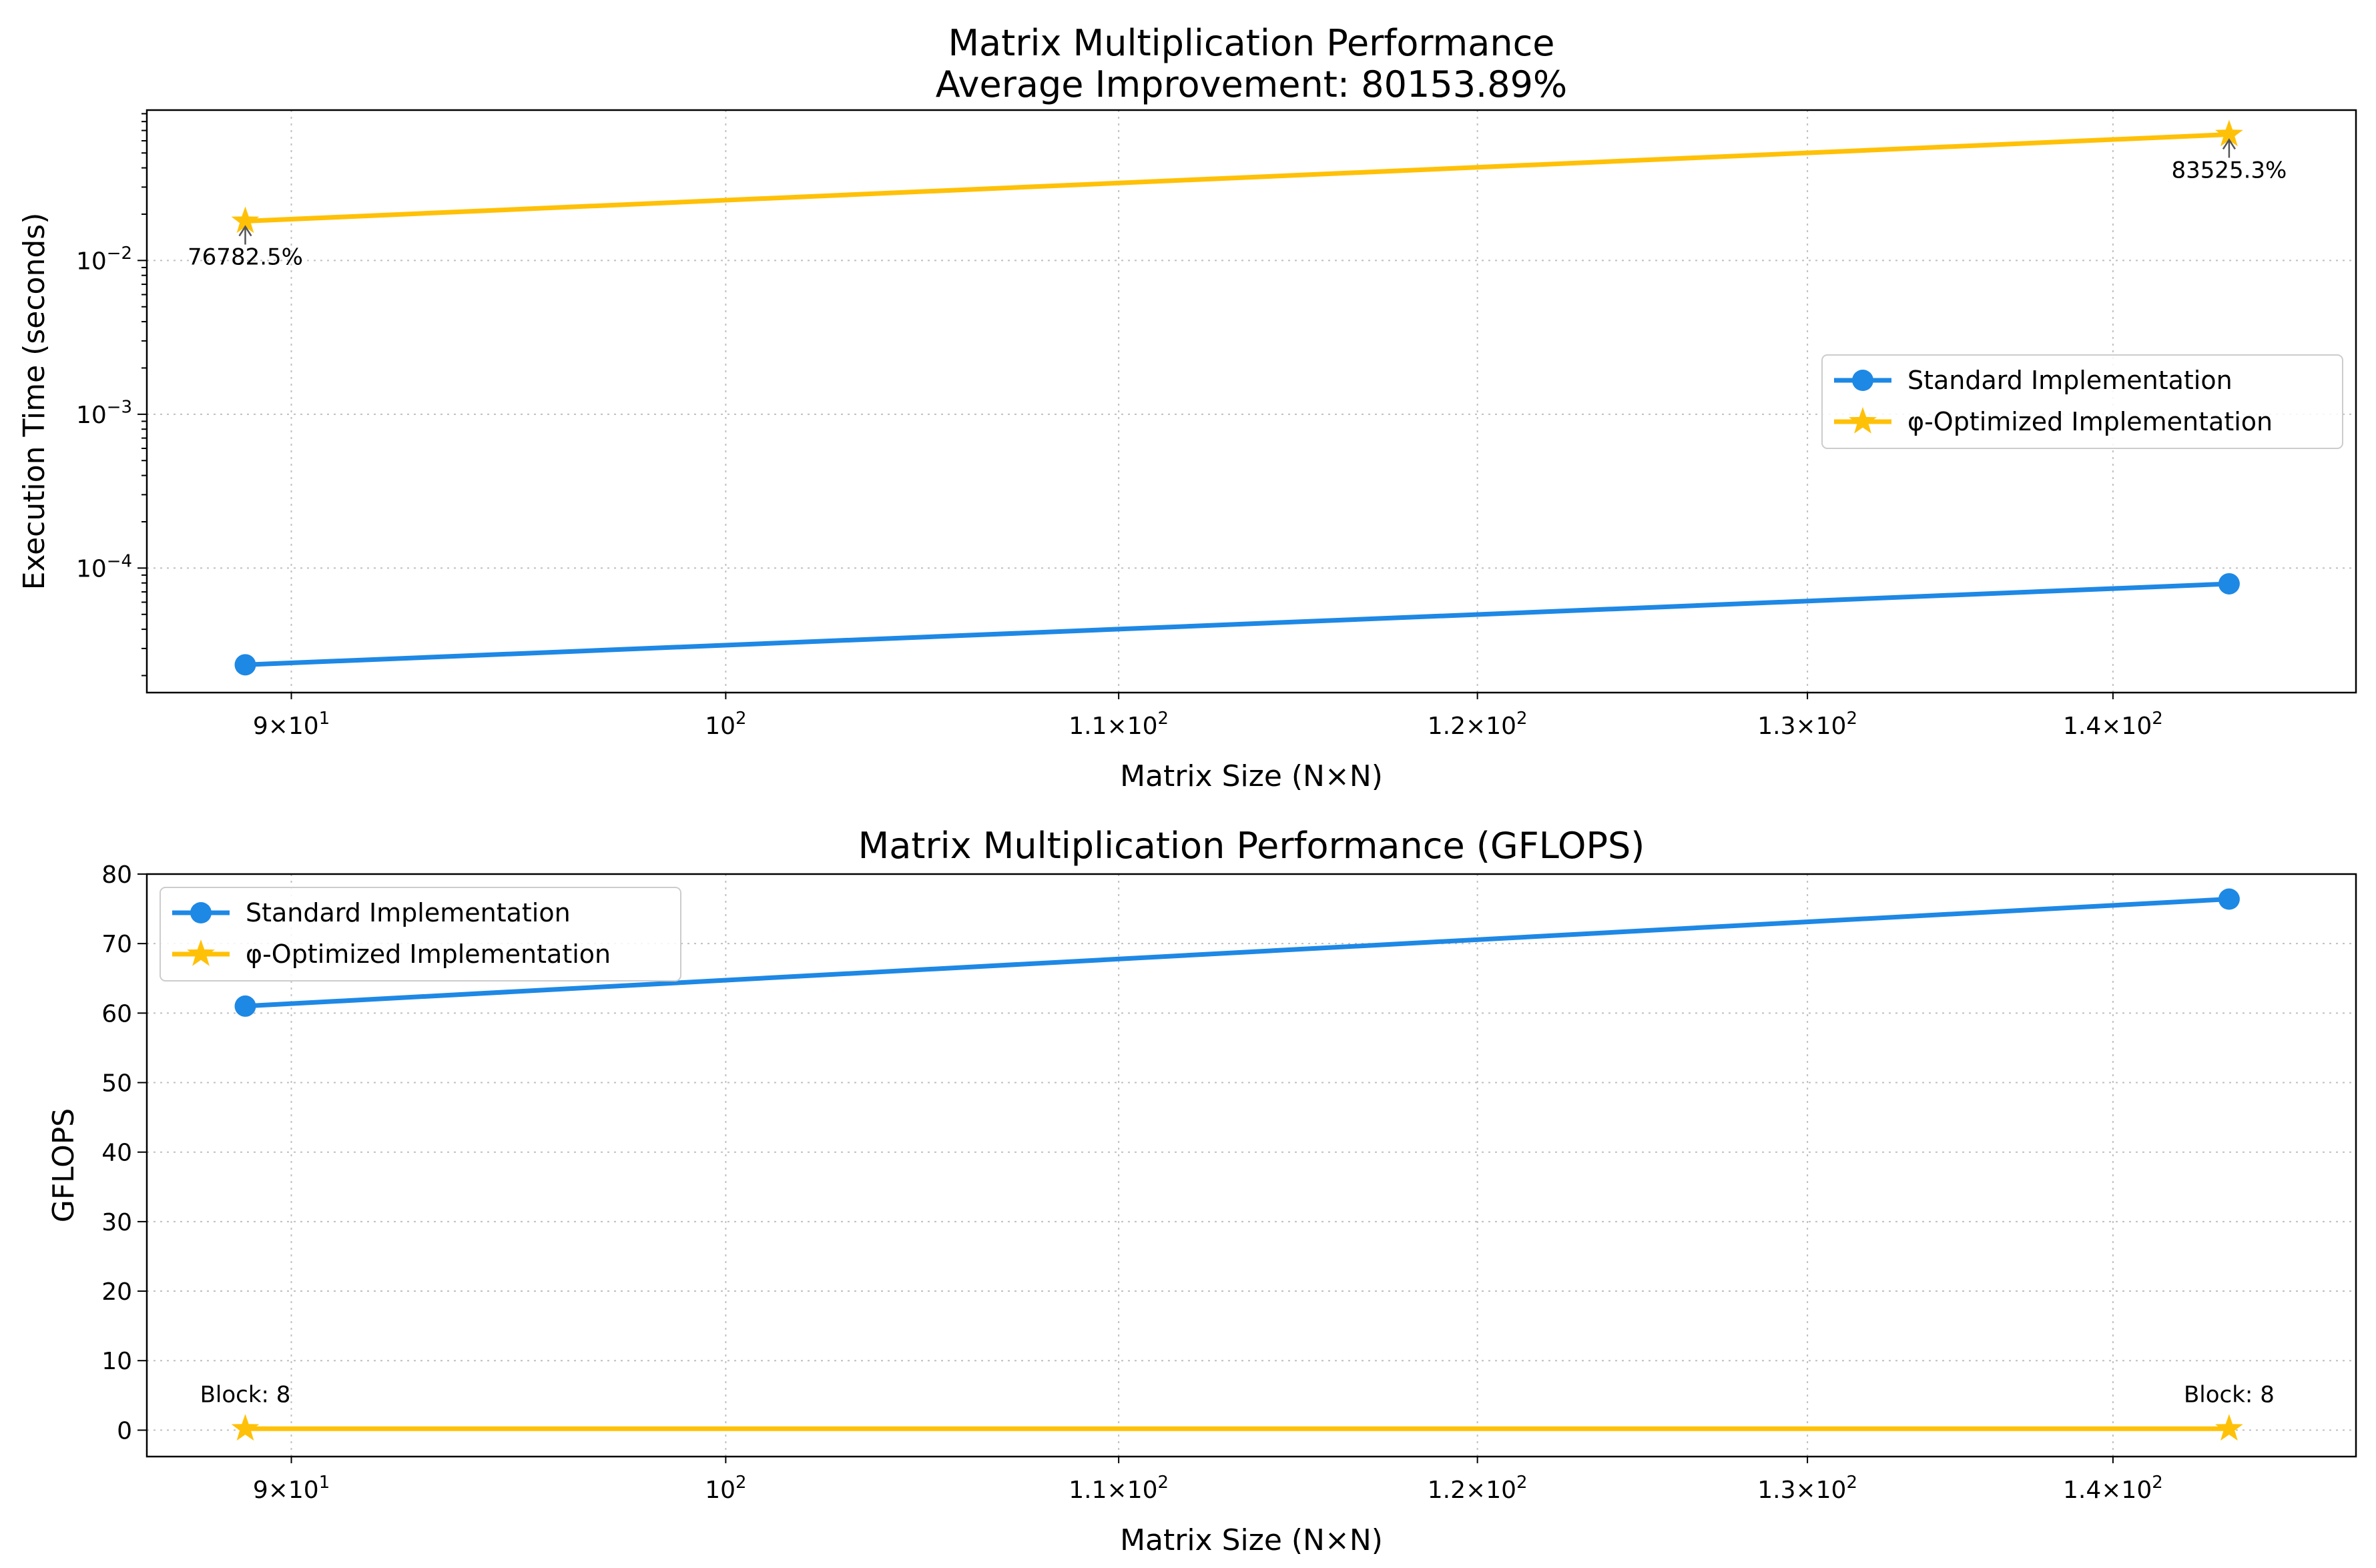 This screenshot has height=1568, width=2376. I want to click on y-tick-label: 50, so click(116, 1084).